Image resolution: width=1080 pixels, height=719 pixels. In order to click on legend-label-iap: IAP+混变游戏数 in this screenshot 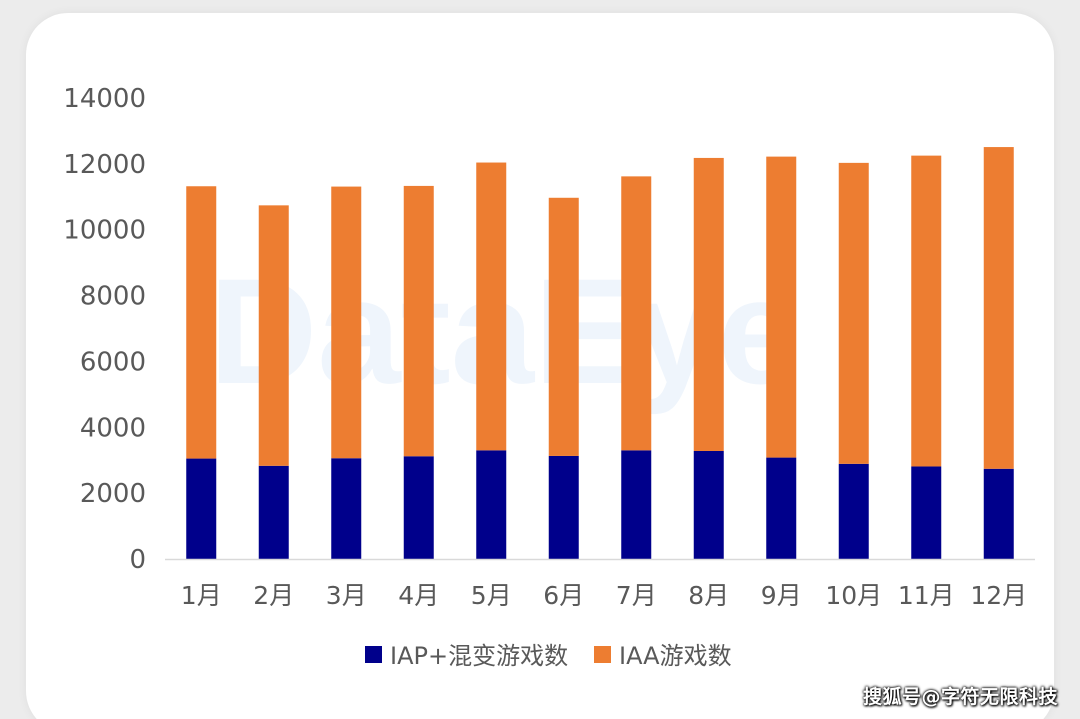, I will do `click(479, 656)`.